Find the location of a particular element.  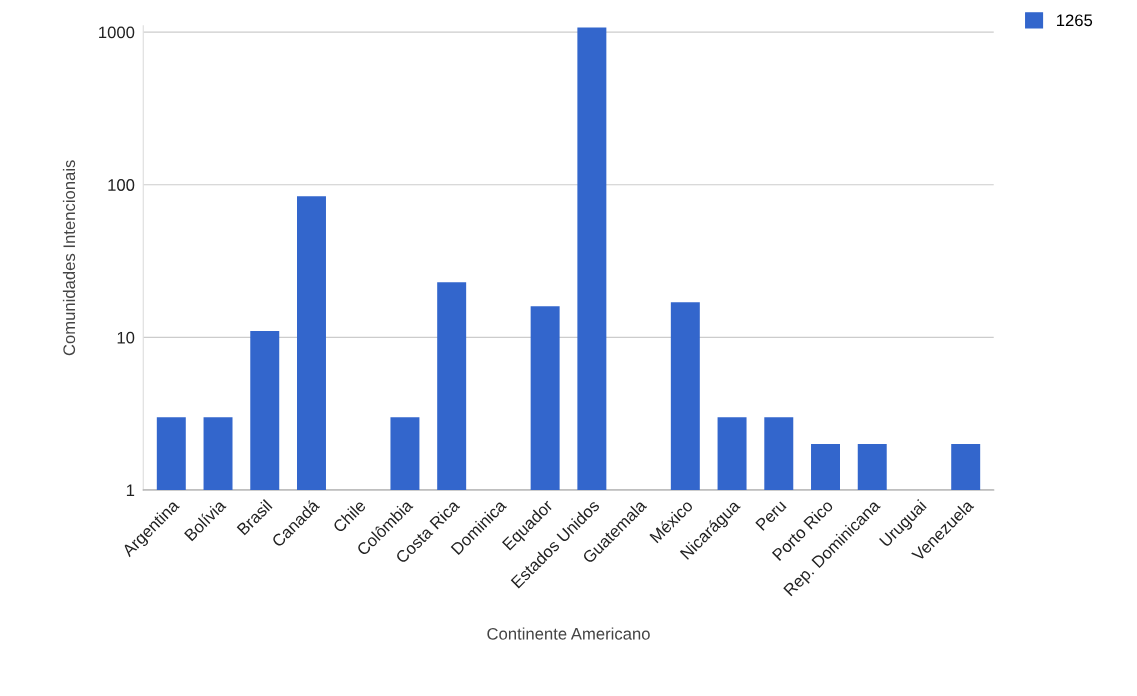

x-axis-title: Continente Americano is located at coordinates (568, 633).